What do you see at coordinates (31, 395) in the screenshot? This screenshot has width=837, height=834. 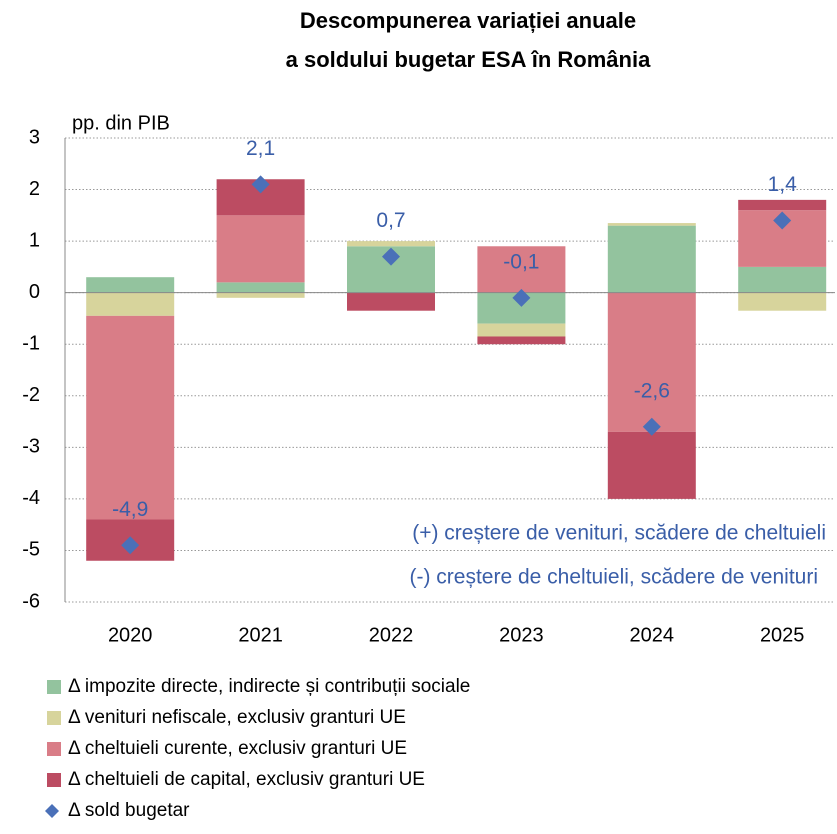 I see `y-tick-label: -2` at bounding box center [31, 395].